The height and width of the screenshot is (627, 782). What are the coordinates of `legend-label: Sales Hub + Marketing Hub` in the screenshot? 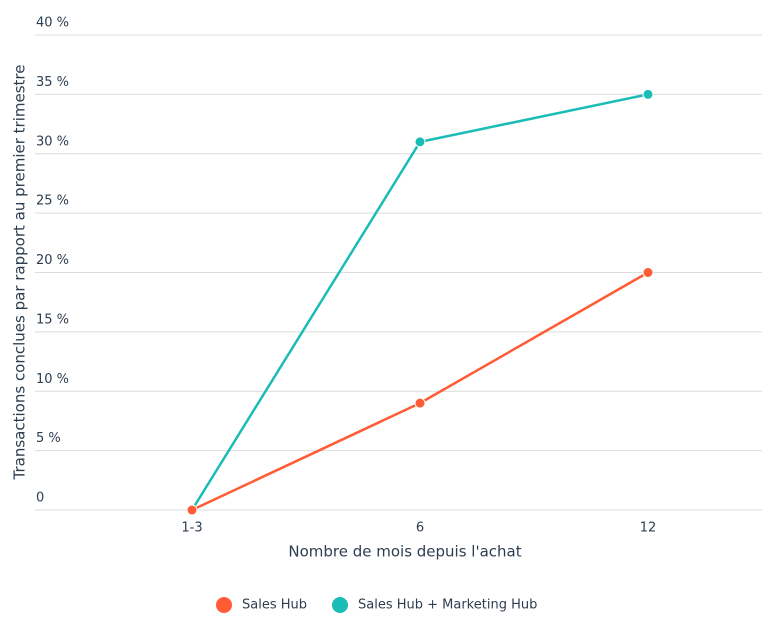 It's located at (447, 605).